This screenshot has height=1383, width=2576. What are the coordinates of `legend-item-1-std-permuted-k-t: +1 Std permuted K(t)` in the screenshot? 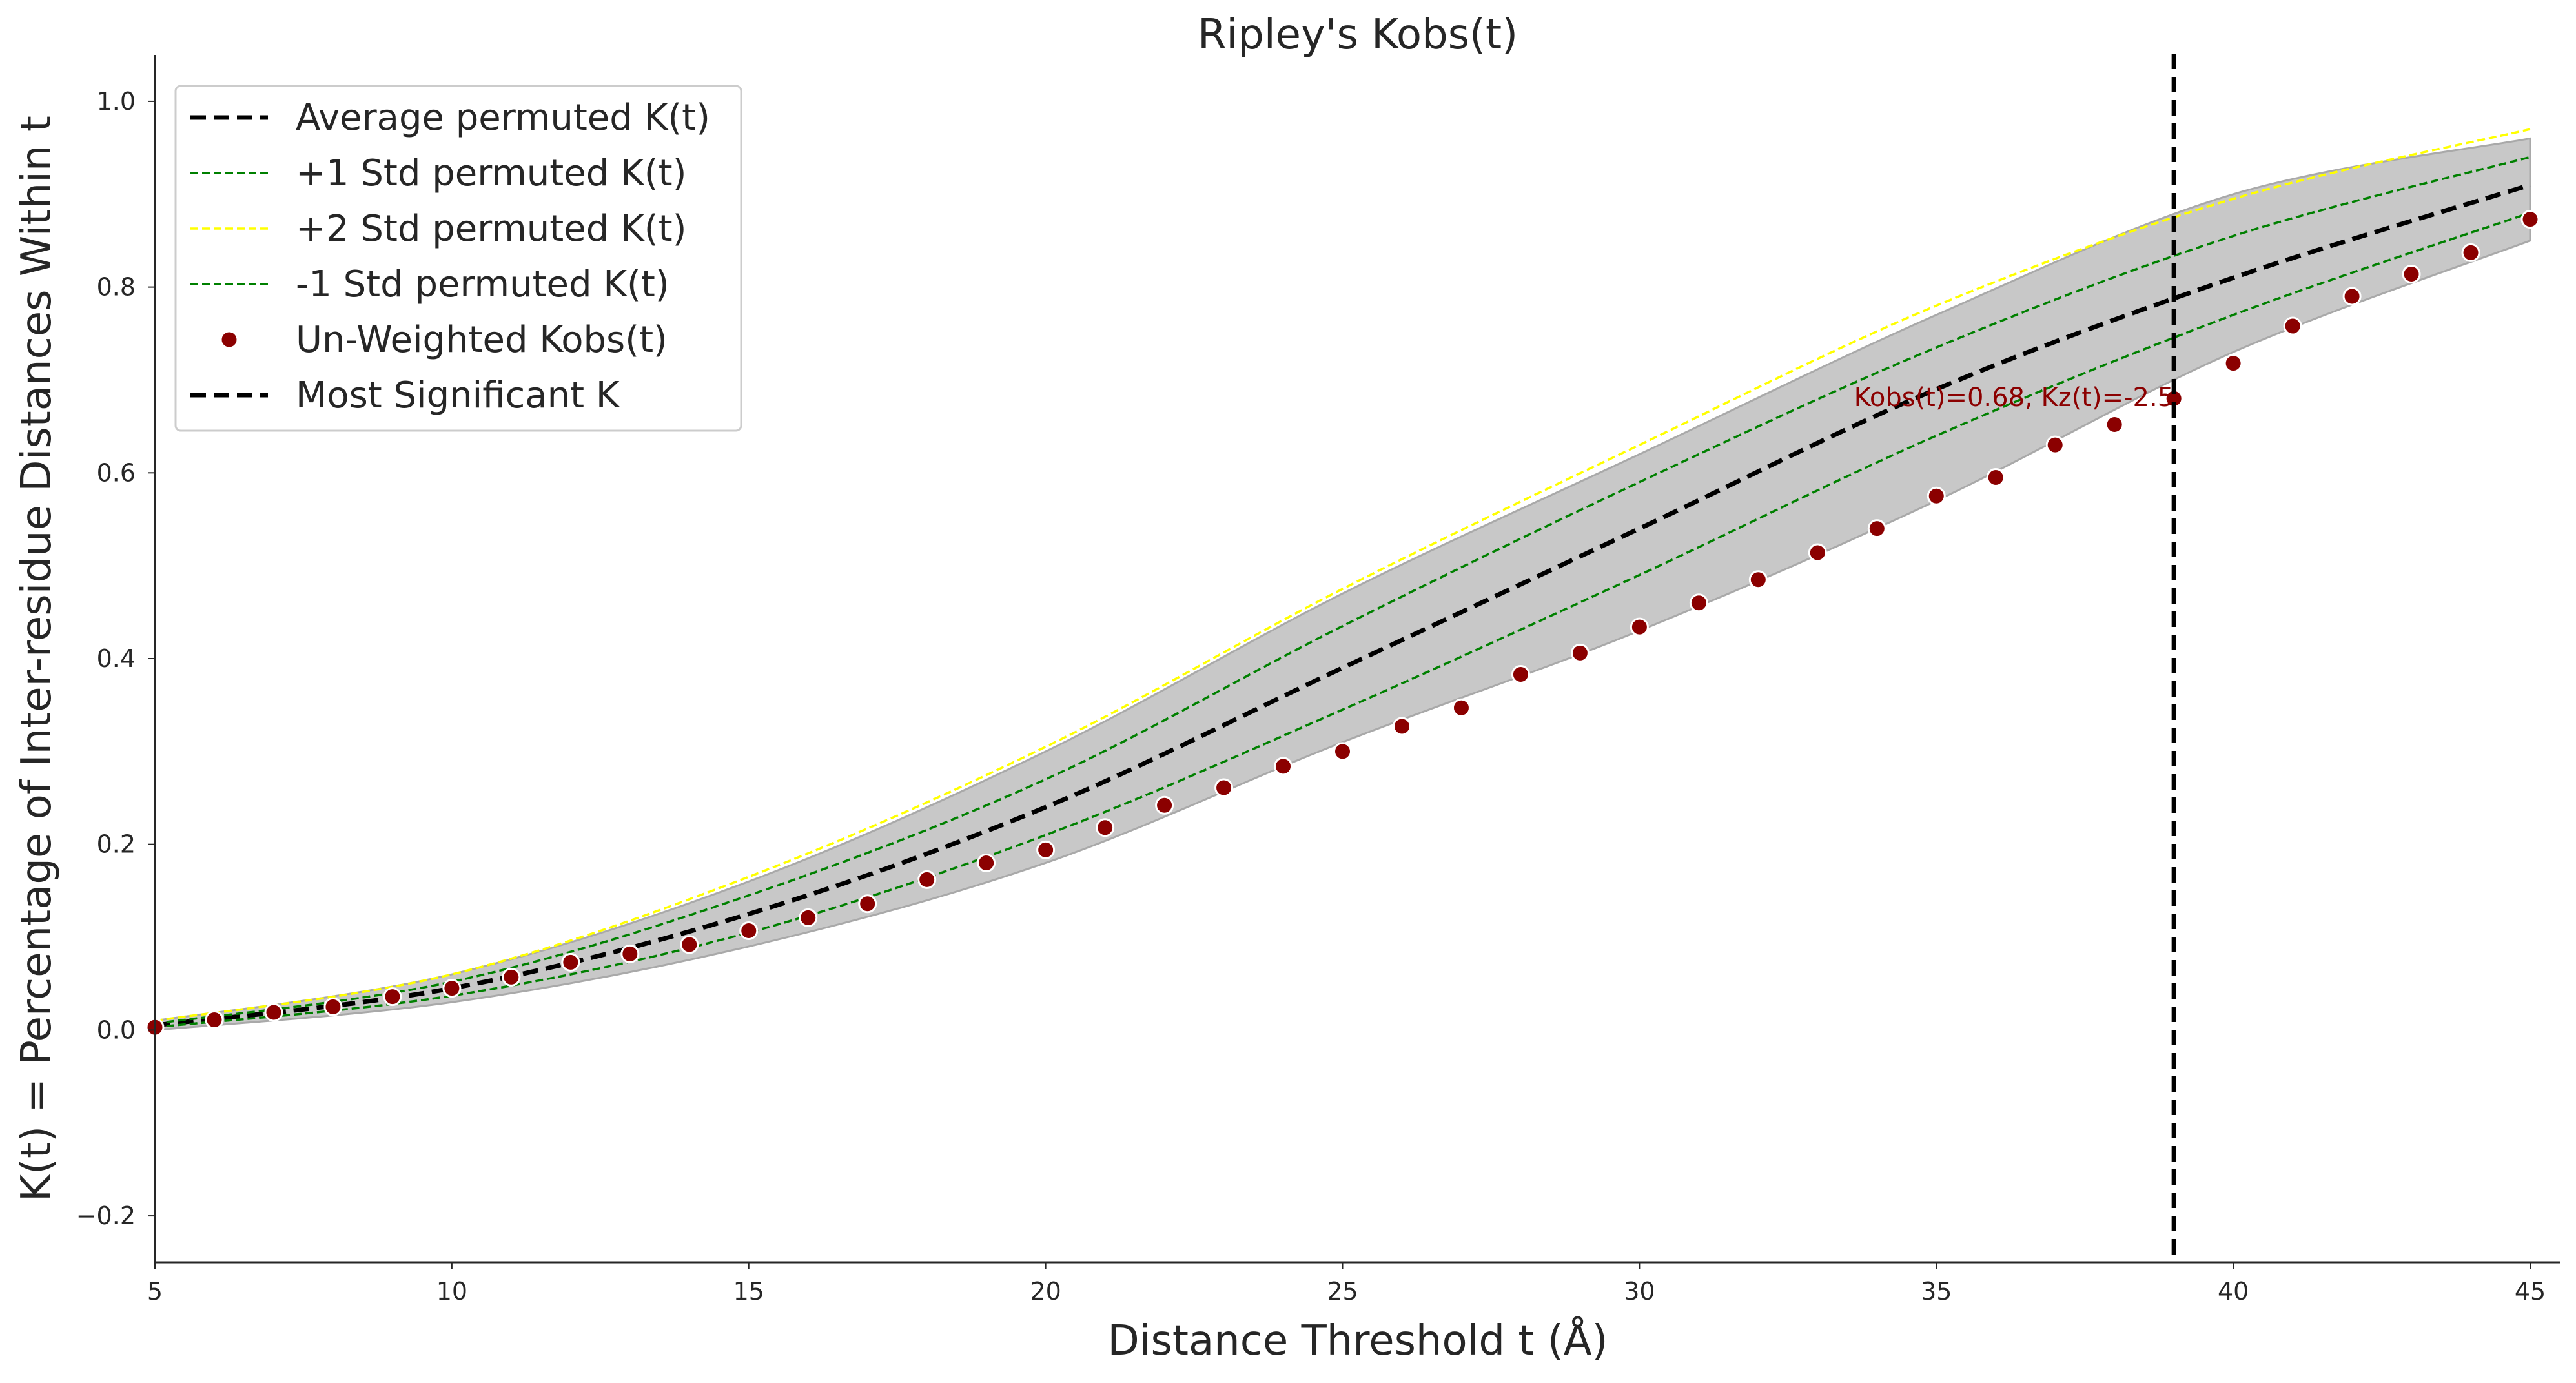 It's located at (438, 173).